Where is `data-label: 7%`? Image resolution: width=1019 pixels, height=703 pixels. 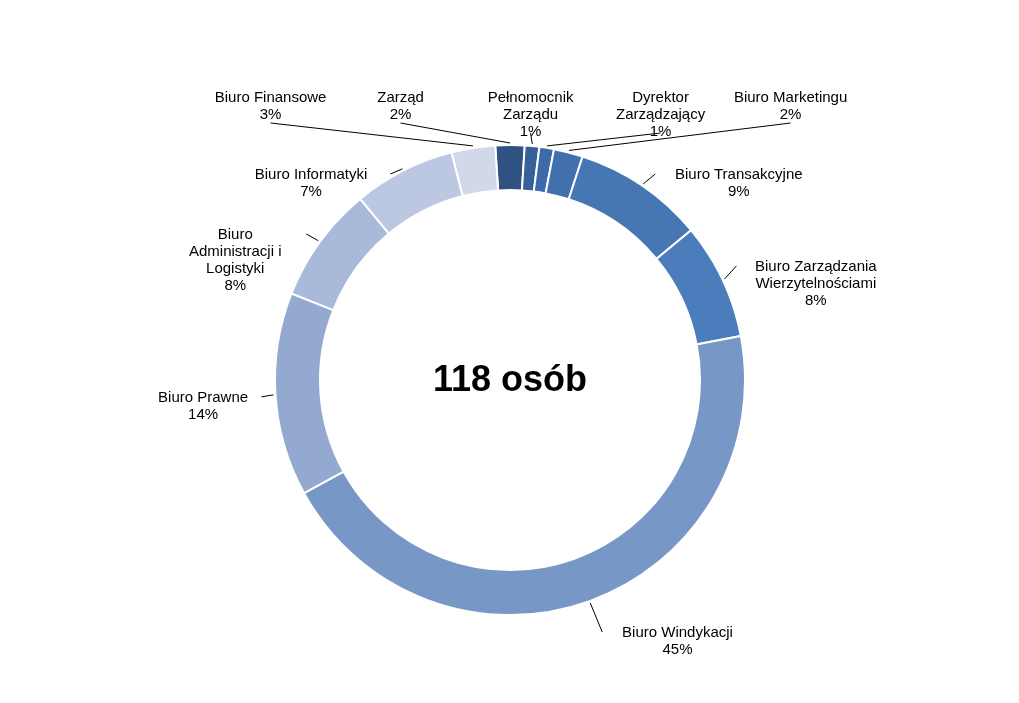
data-label: 7% is located at coordinates (311, 190).